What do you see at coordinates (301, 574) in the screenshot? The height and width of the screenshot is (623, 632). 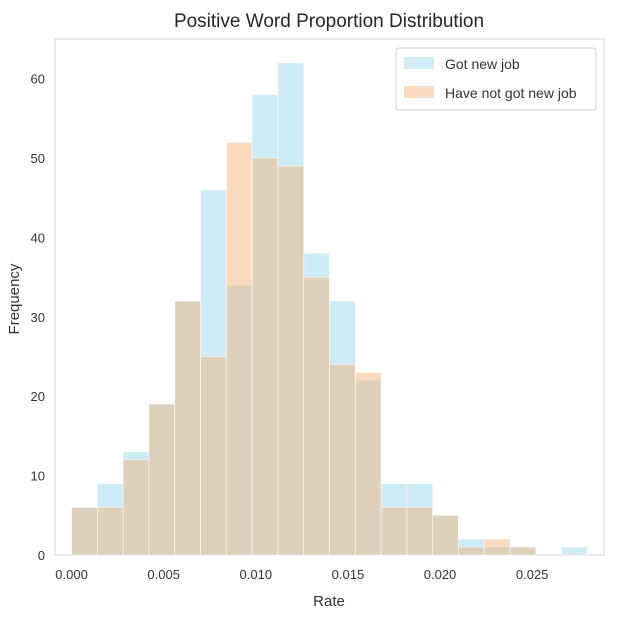 I see `x-axis-ticks: 0.000 0.005 0.010 0.015 0.020 0.025` at bounding box center [301, 574].